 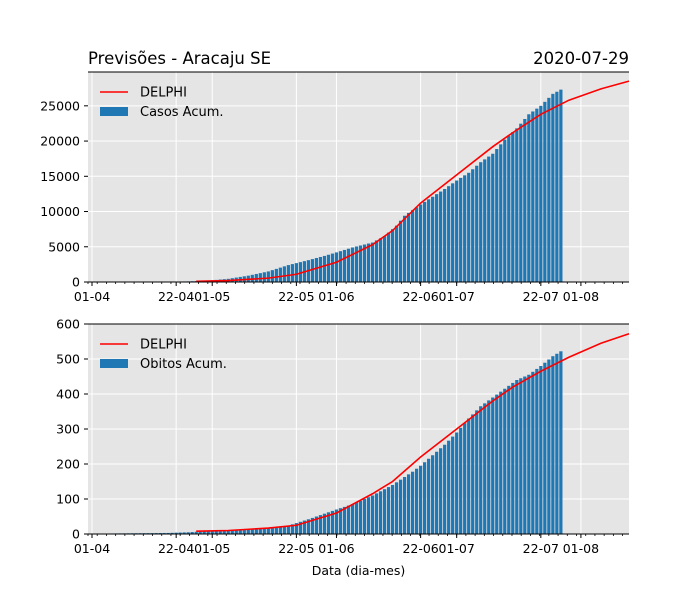 I want to click on x-tick-label: 01-05, so click(x=212, y=296).